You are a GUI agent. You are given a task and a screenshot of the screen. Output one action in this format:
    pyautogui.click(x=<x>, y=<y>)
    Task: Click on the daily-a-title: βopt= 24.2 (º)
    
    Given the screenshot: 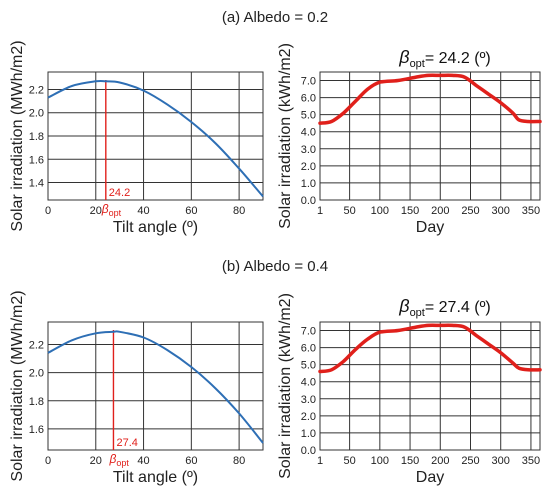 What is the action you would take?
    pyautogui.click(x=444, y=58)
    